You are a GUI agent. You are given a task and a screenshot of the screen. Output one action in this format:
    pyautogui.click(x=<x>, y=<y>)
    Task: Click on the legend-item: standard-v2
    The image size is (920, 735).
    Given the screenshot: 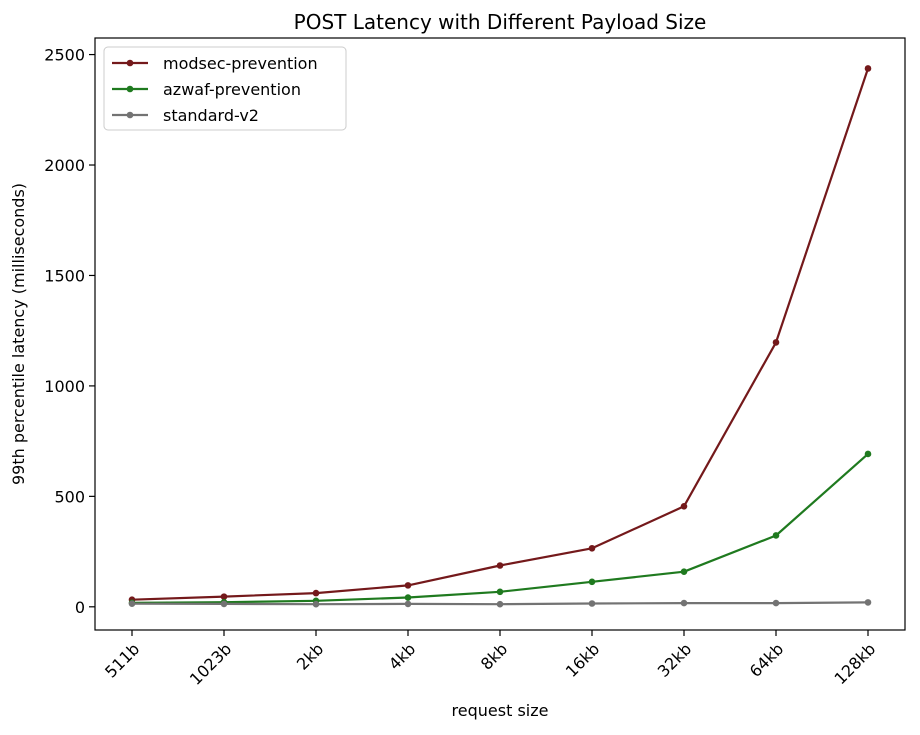 What is the action you would take?
    pyautogui.click(x=185, y=115)
    